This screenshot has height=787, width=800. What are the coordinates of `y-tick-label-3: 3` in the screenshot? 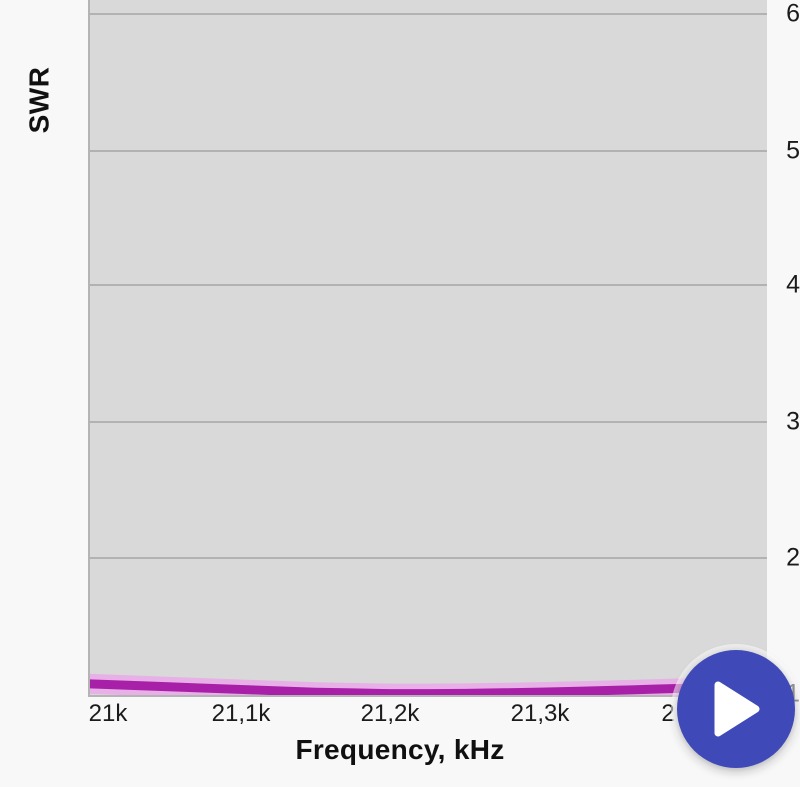 It's located at (793, 421).